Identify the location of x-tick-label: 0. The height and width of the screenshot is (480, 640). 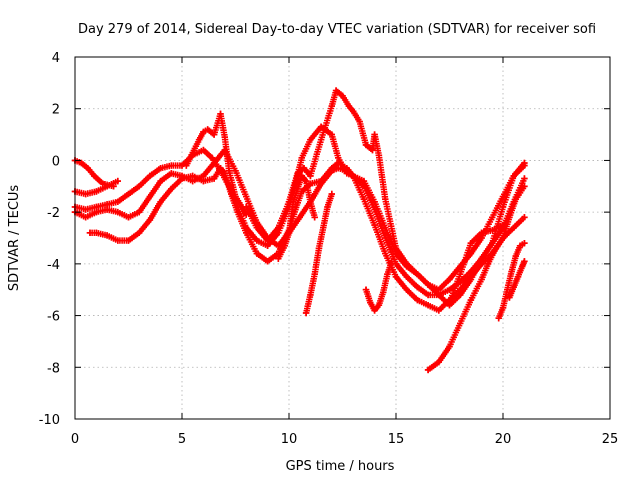
(75, 439).